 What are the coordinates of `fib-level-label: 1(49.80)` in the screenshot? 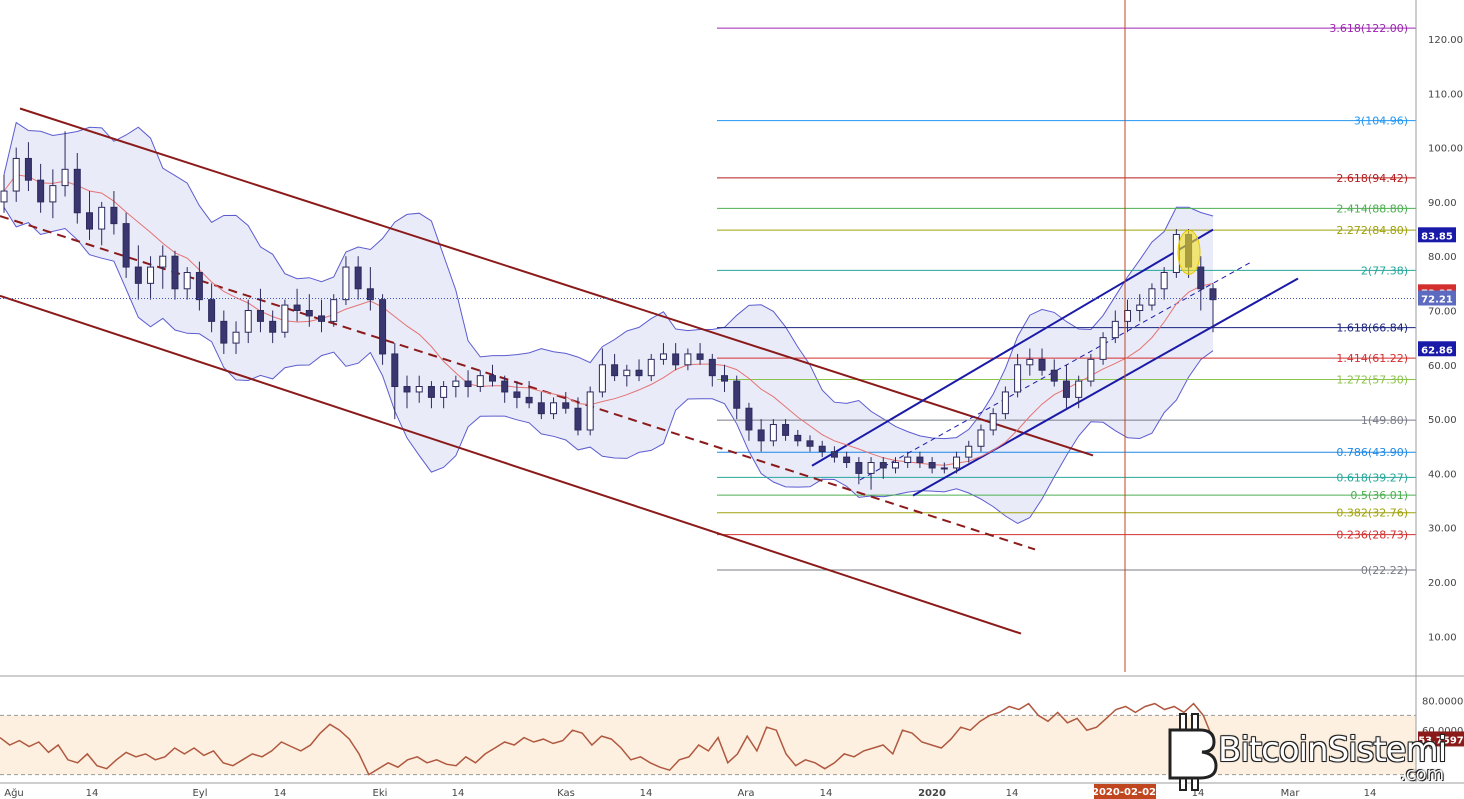 It's located at (1384, 420).